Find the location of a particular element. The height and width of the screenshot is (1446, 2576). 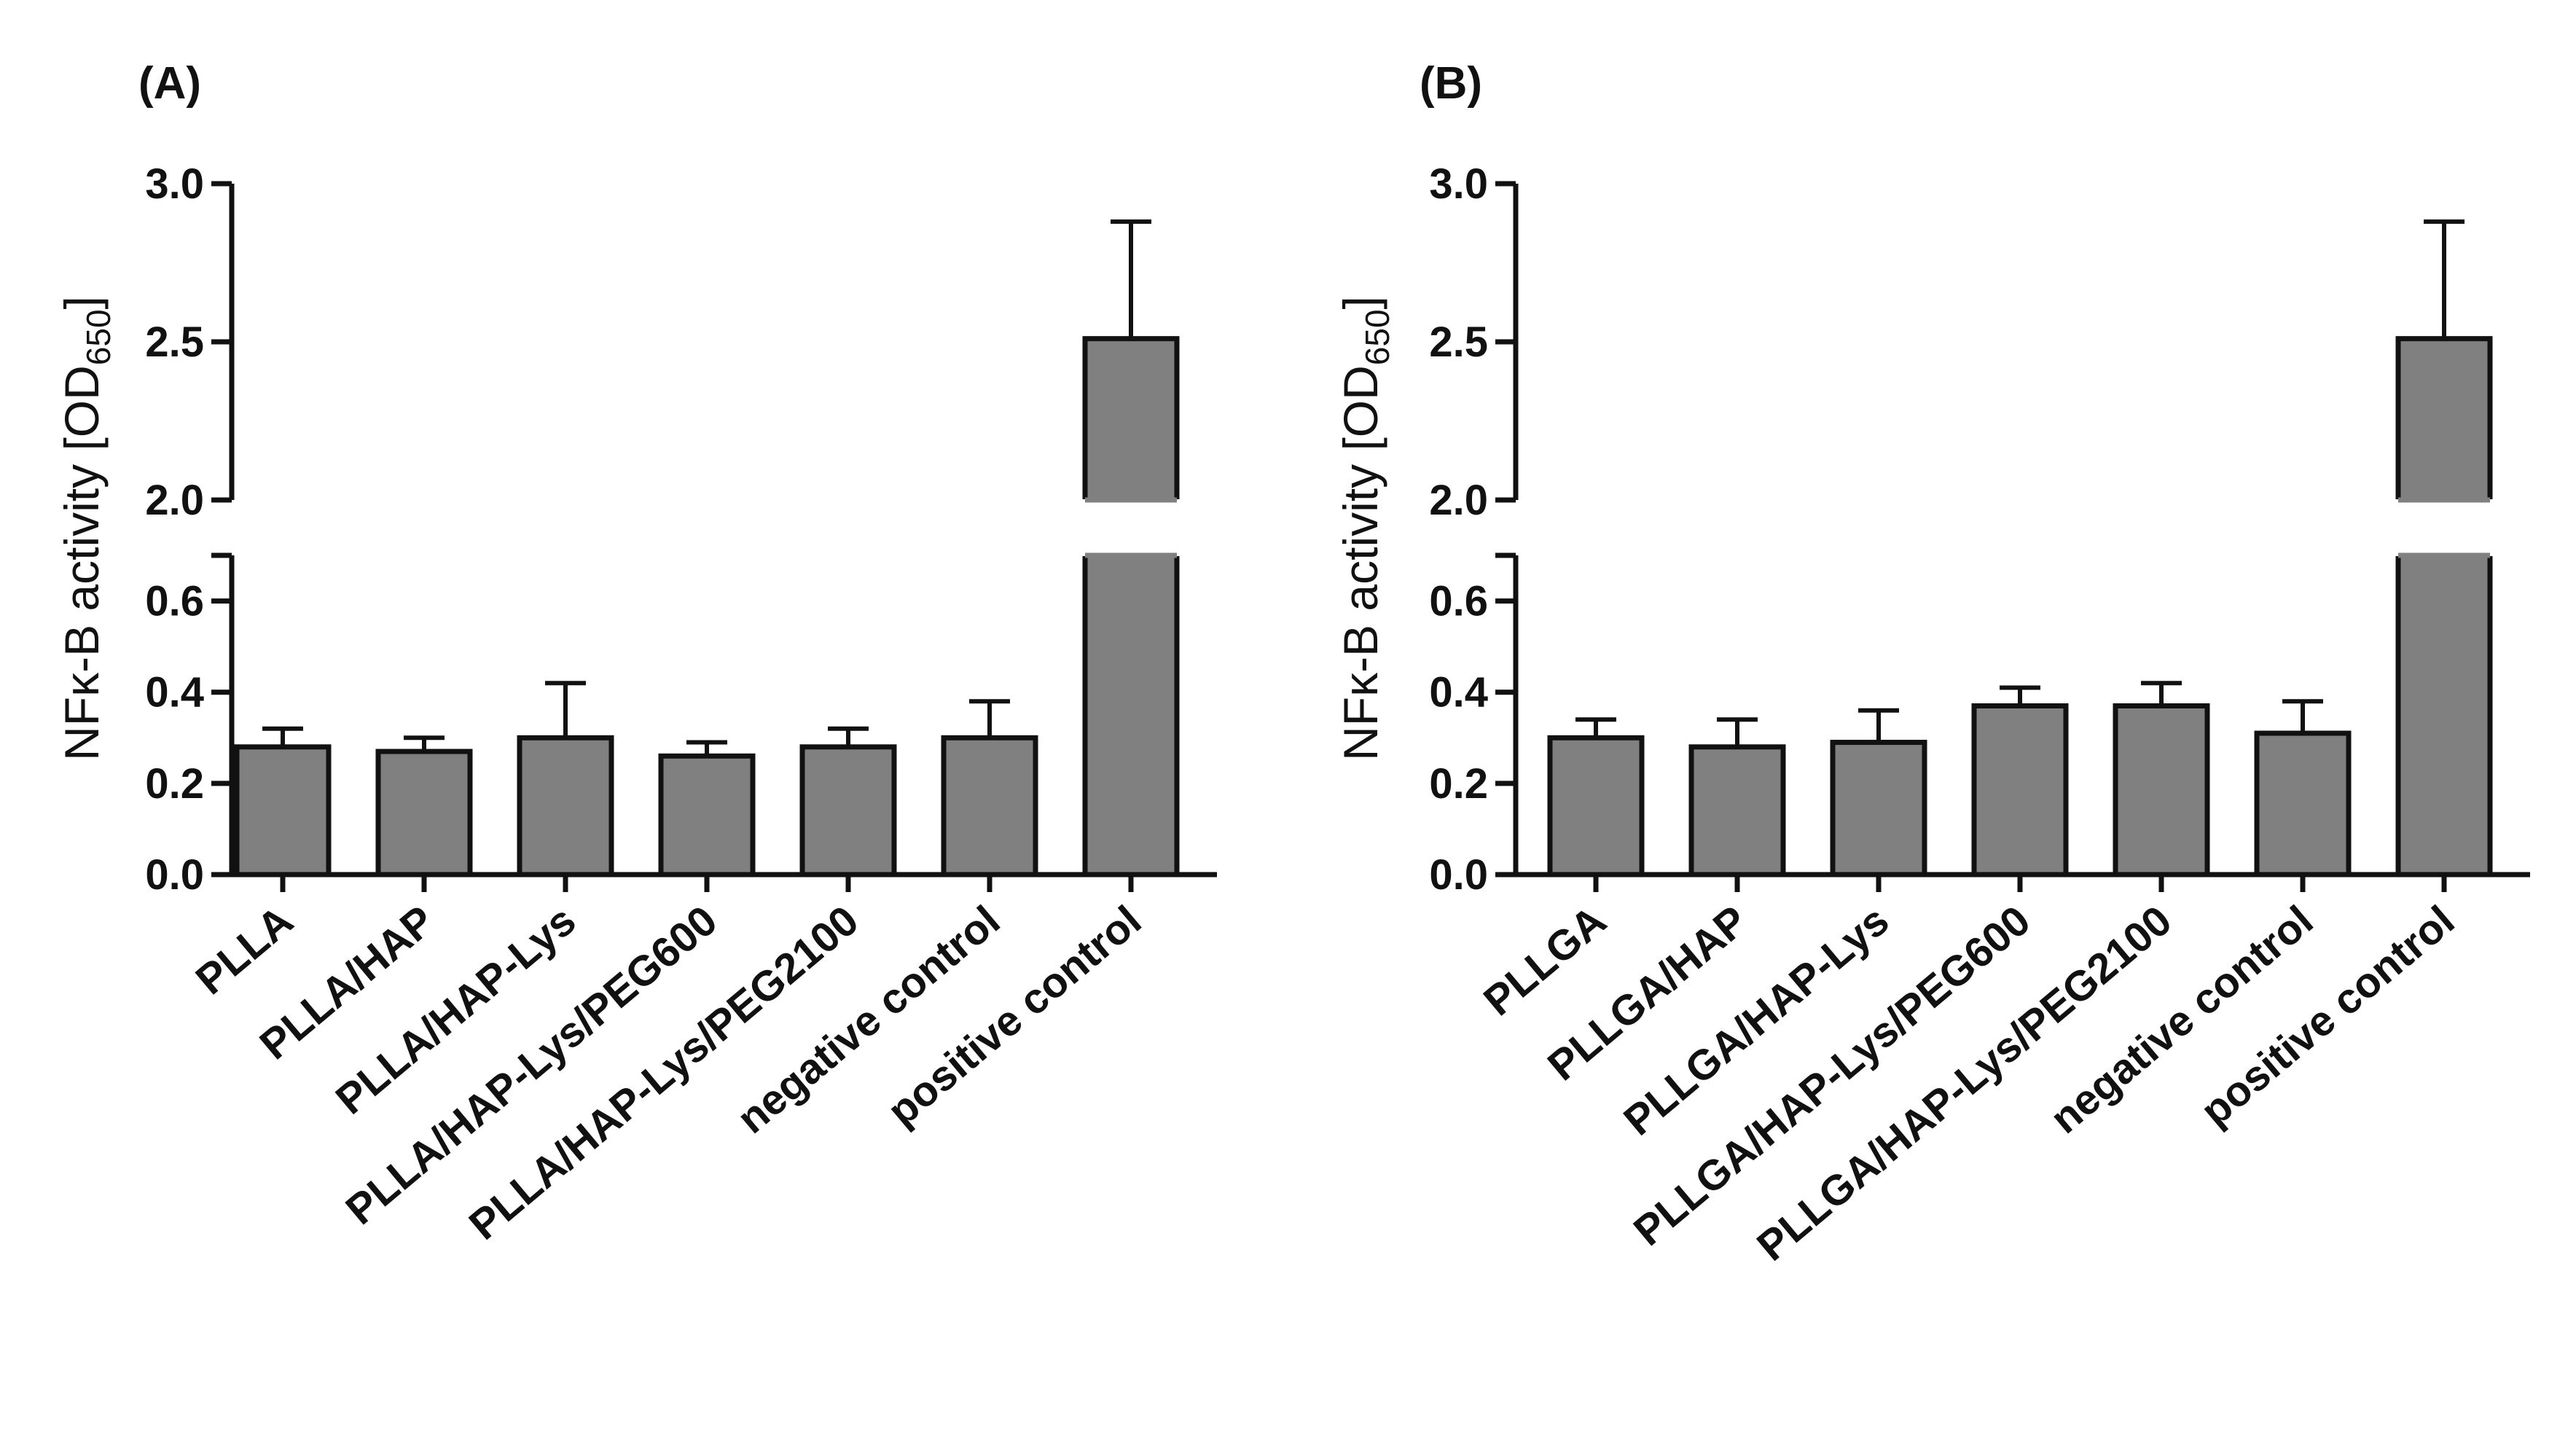

panel-label: (A) is located at coordinates (169, 84).